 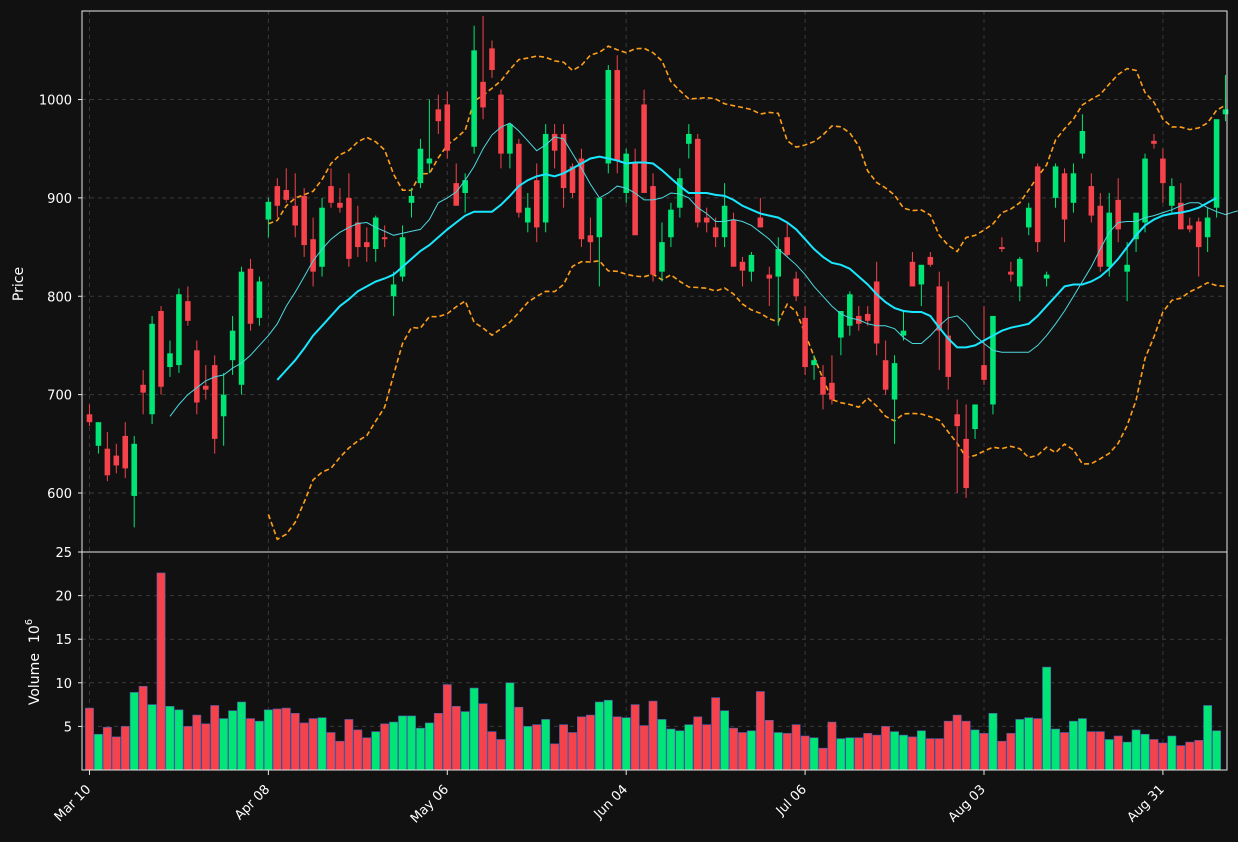 I want to click on volume-axis-label: Volume 106, so click(x=33, y=662).